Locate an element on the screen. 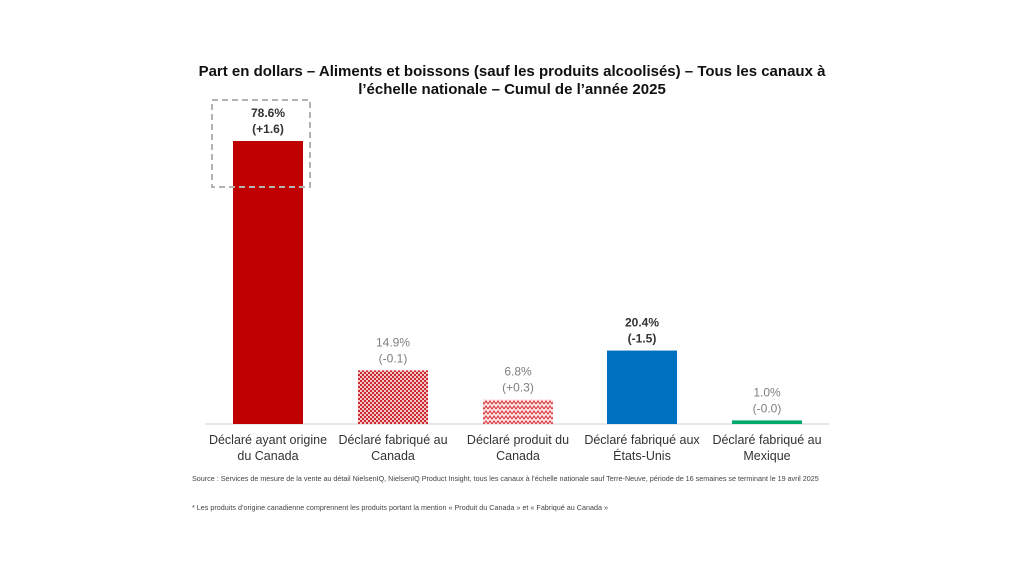 This screenshot has height=576, width=1024. data-label-change: (-1.5) is located at coordinates (642, 339).